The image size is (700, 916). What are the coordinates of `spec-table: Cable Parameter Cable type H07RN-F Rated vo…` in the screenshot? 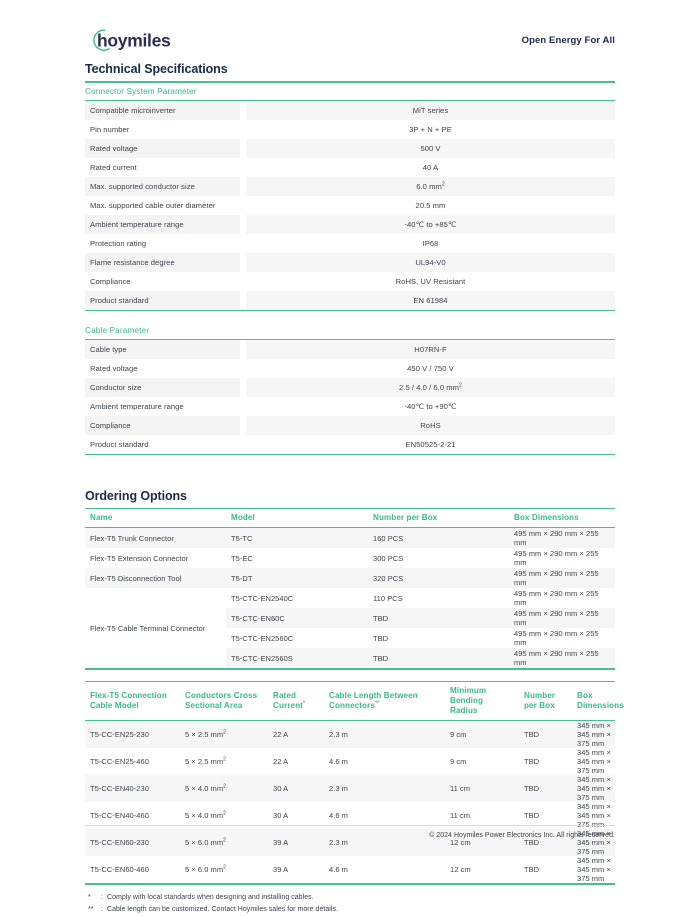 It's located at (350, 387).